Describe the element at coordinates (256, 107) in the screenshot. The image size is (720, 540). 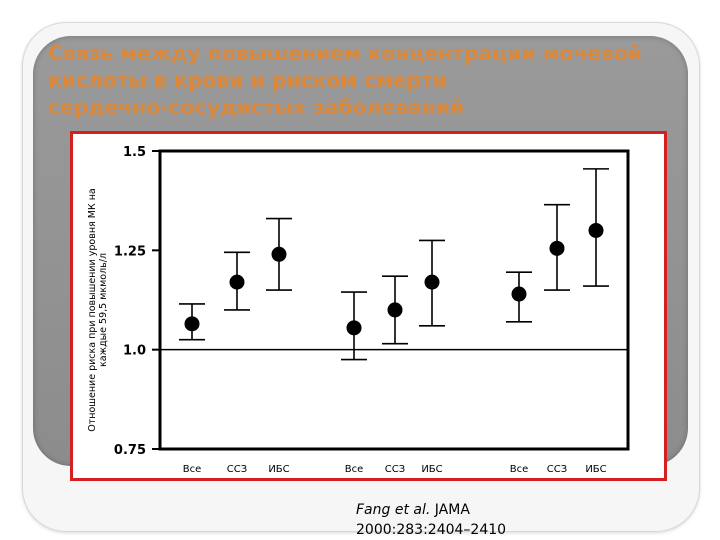
I see `title-line: сердечно-сосудистых заболеваний` at that location.